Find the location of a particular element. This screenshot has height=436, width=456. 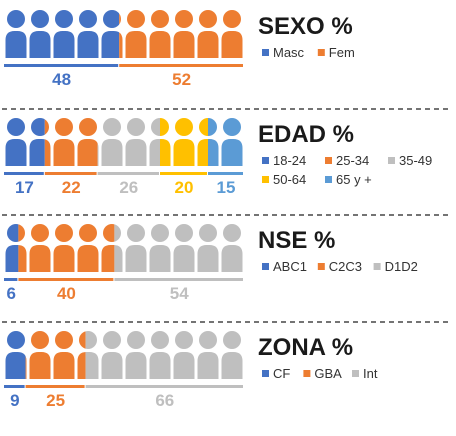

icon-segment-gba is located at coordinates (55, 355).